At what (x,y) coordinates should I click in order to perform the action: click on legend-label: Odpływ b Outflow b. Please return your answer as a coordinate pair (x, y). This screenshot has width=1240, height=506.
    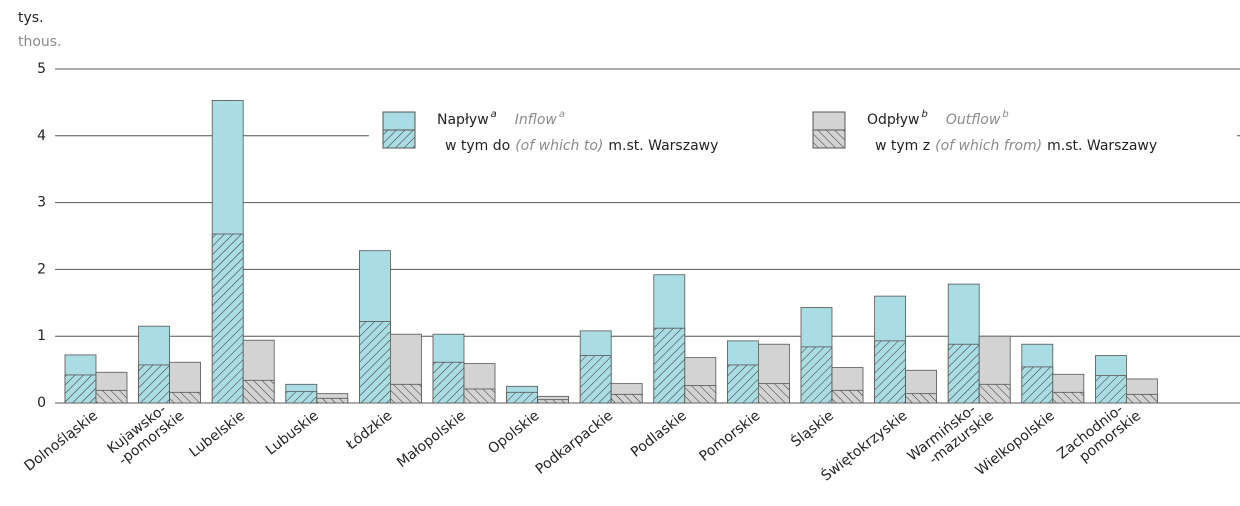
    Looking at the image, I should click on (938, 118).